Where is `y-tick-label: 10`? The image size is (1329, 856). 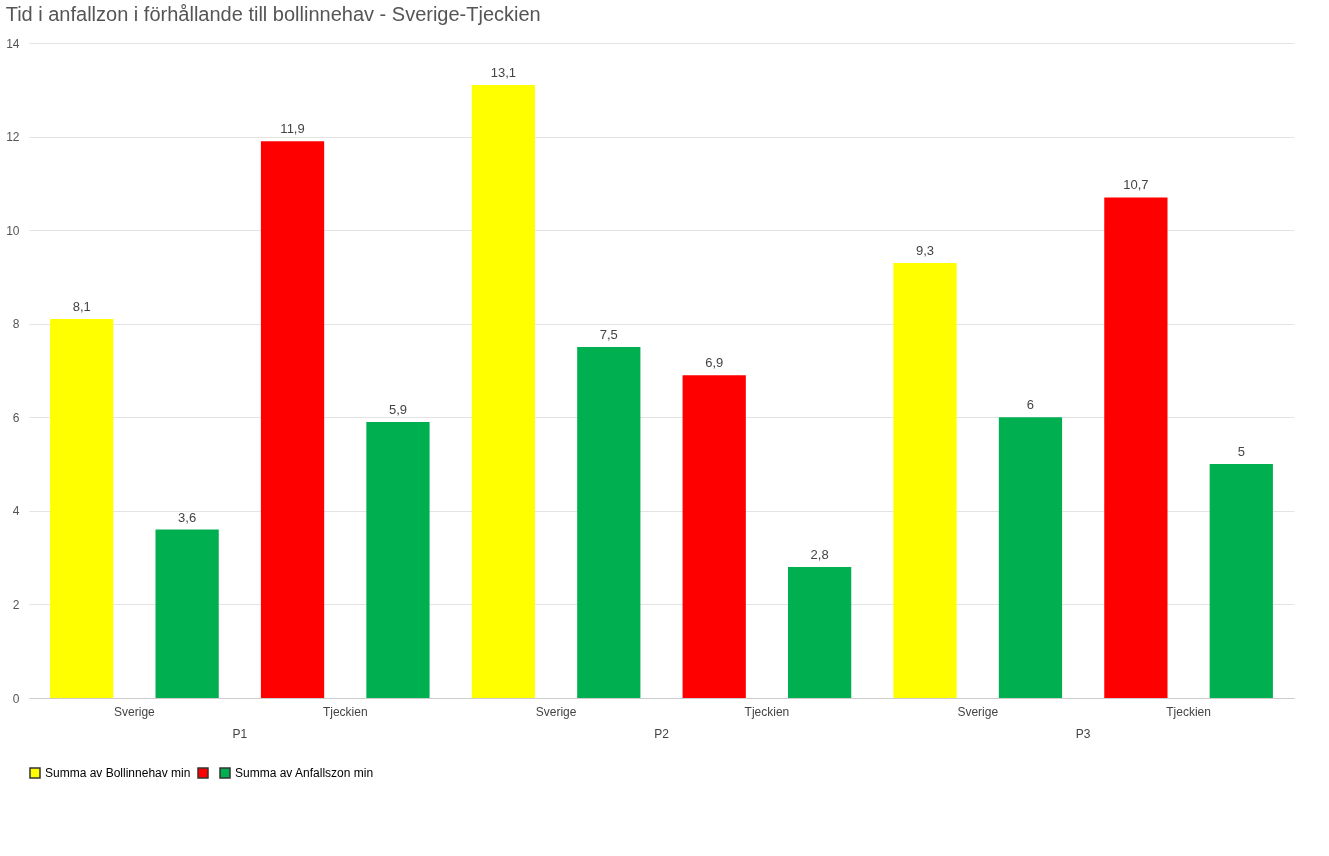 y-tick-label: 10 is located at coordinates (13, 230).